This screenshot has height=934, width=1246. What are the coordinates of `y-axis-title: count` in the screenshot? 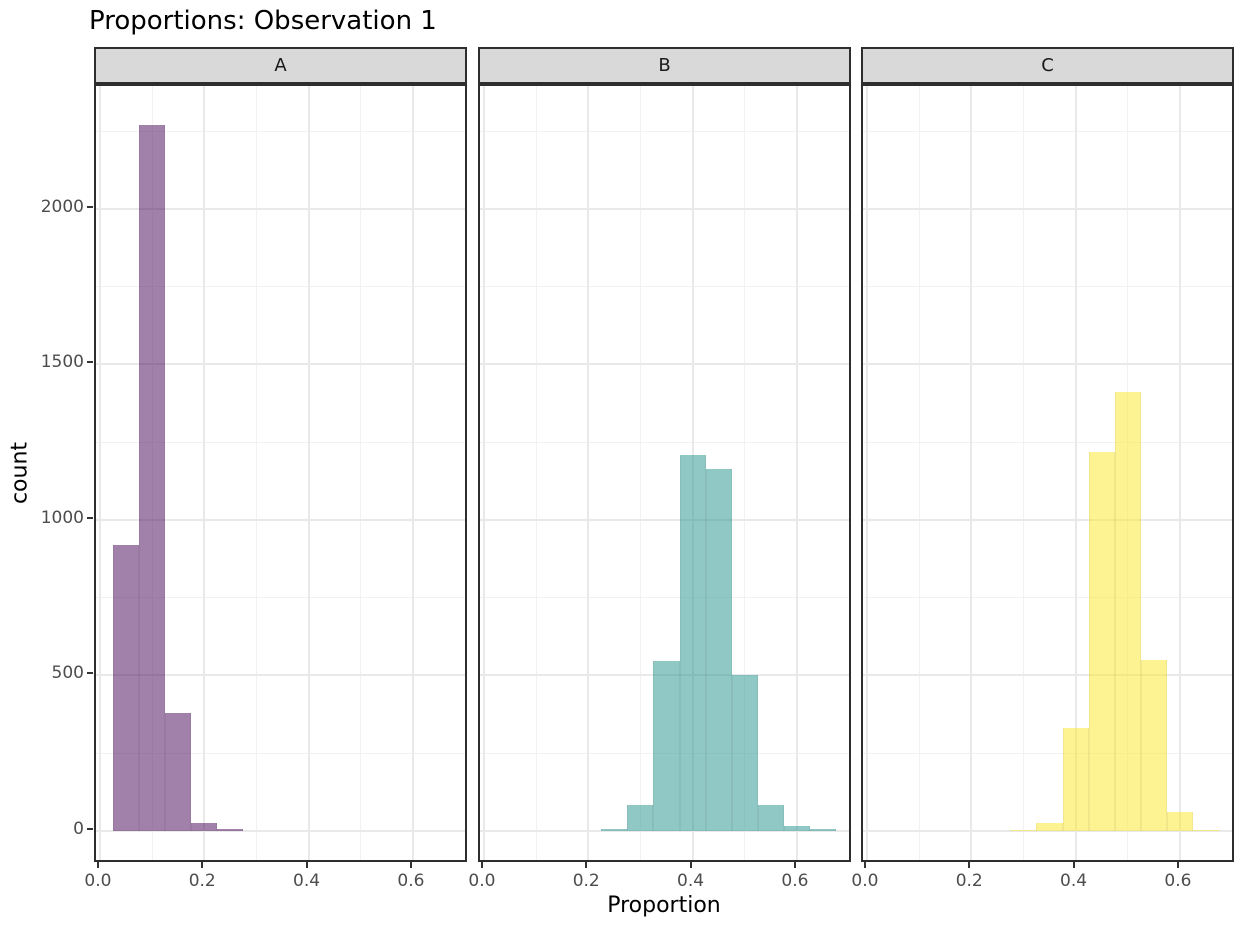 It's located at (20, 473).